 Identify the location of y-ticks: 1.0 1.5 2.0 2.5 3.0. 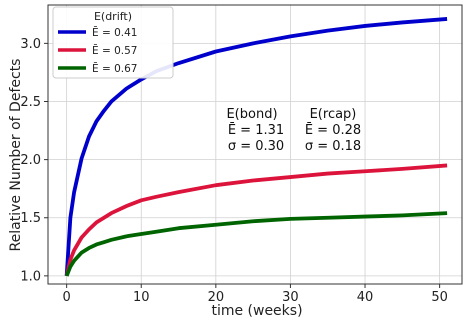
(34, 160).